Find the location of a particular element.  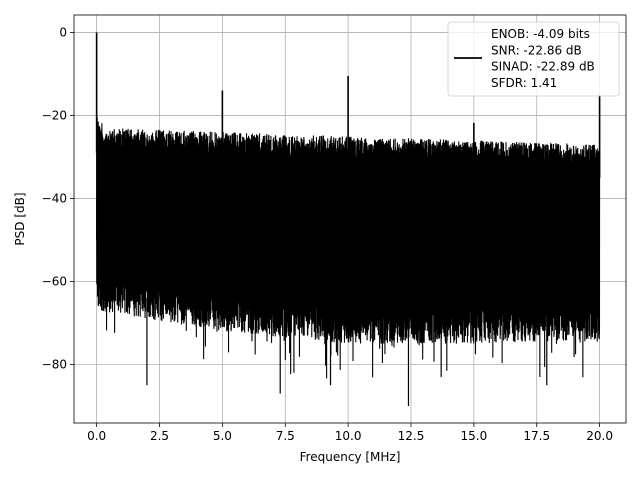

x-tick-label: 15.0 is located at coordinates (473, 436).